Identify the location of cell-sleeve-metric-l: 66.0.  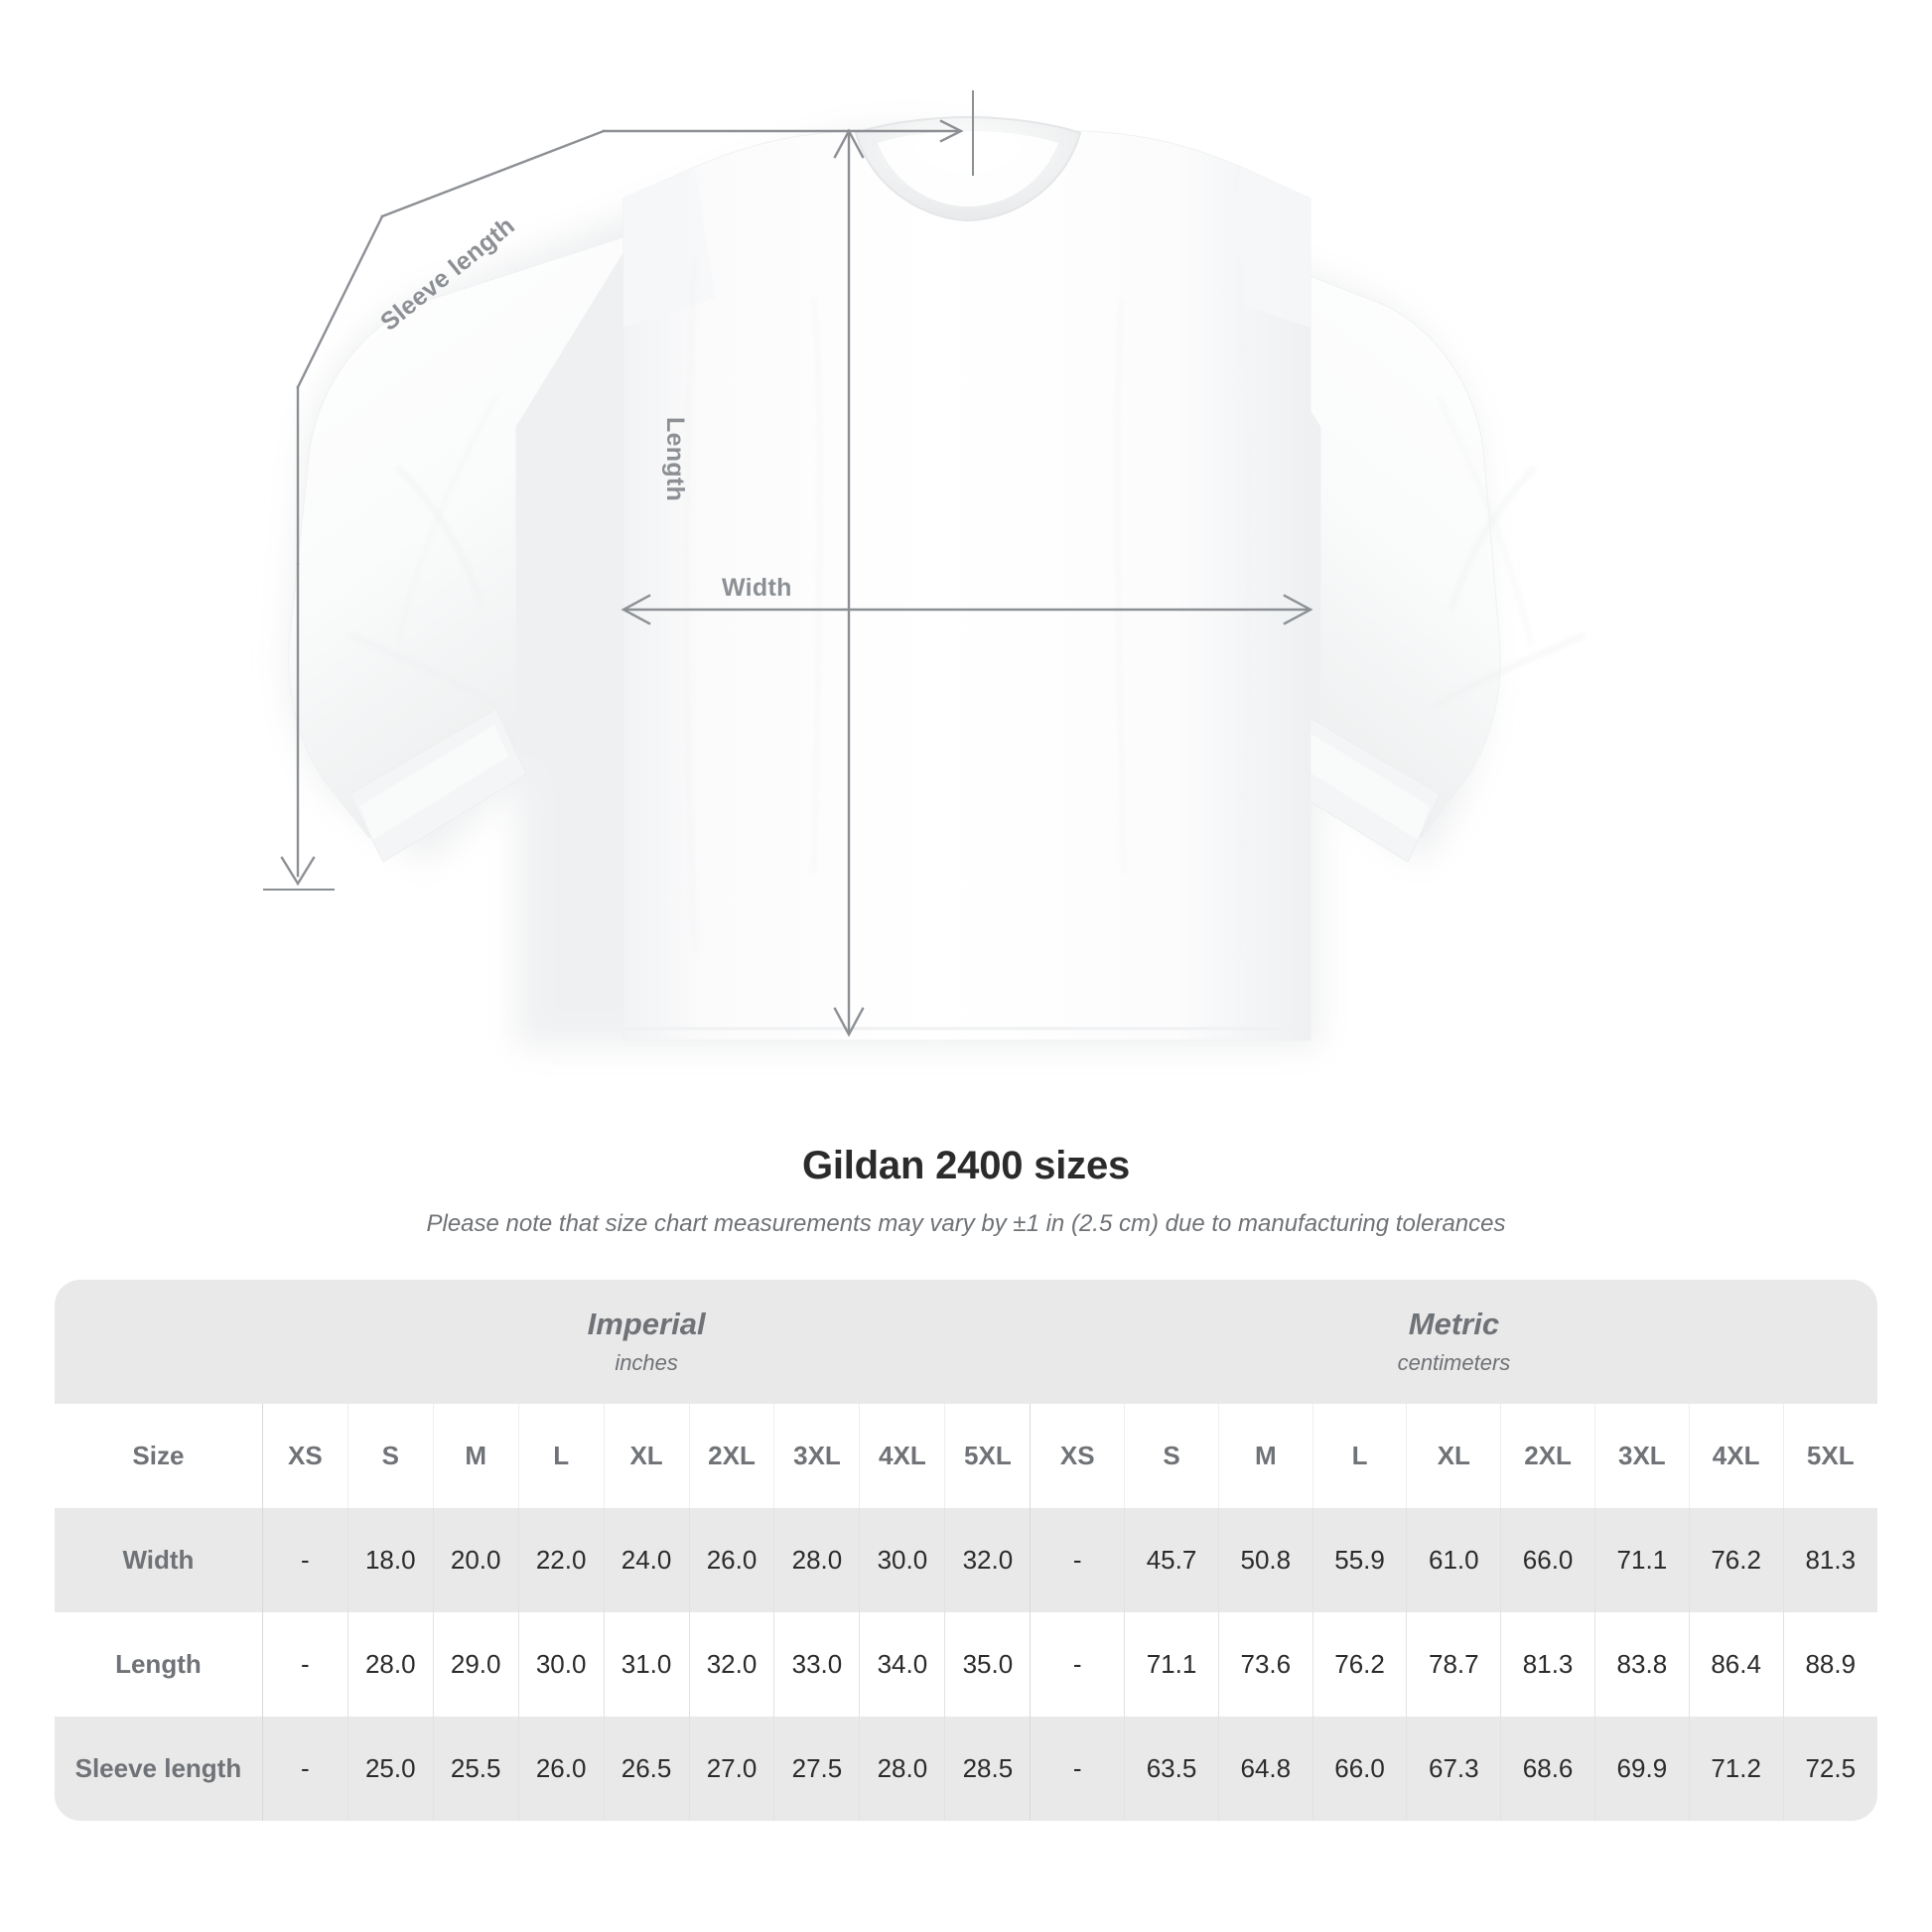
(1359, 1769).